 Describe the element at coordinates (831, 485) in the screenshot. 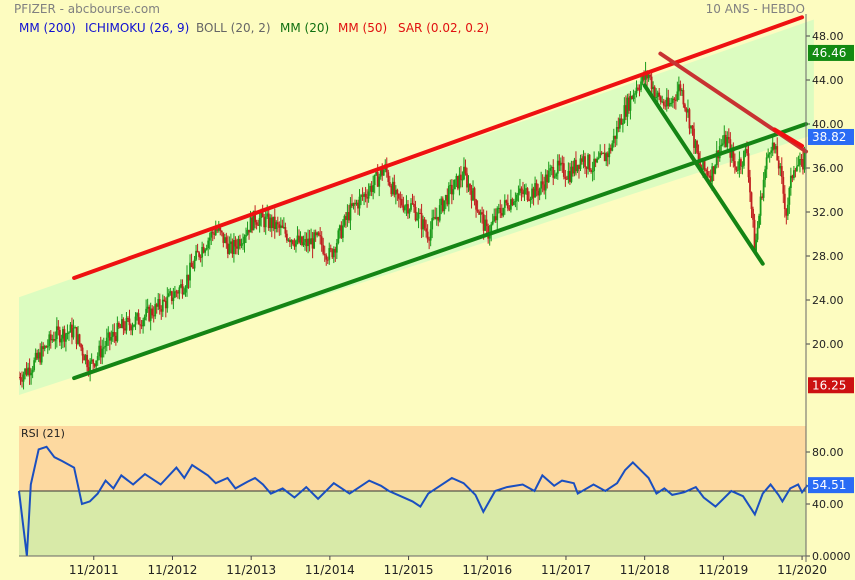

I see `rsi-badge-bg` at that location.